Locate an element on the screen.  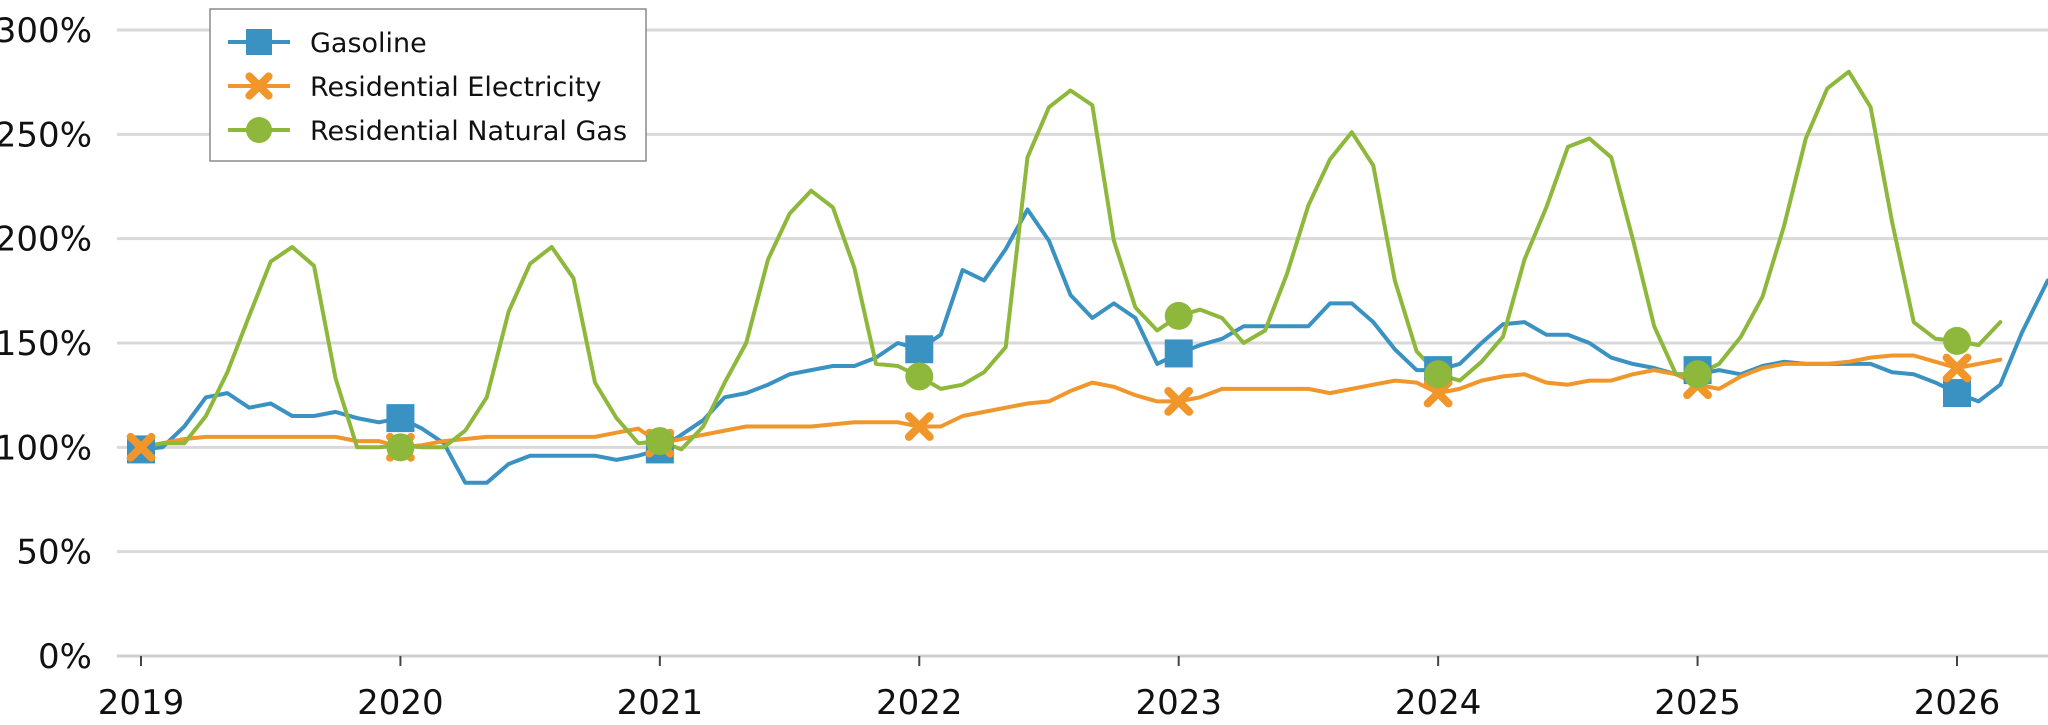
x-tick-label: 2026 is located at coordinates (1957, 703).